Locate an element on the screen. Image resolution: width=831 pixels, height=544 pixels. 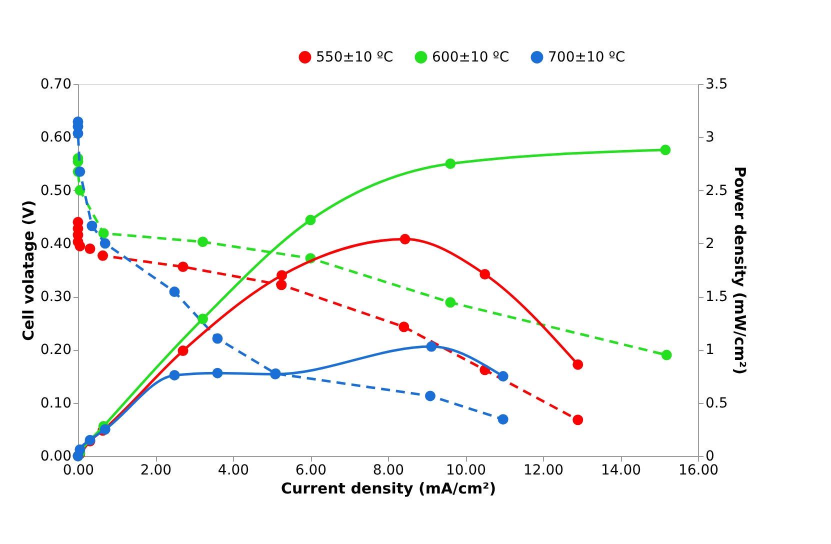
legend-label: 700±10 ºC is located at coordinates (587, 57).